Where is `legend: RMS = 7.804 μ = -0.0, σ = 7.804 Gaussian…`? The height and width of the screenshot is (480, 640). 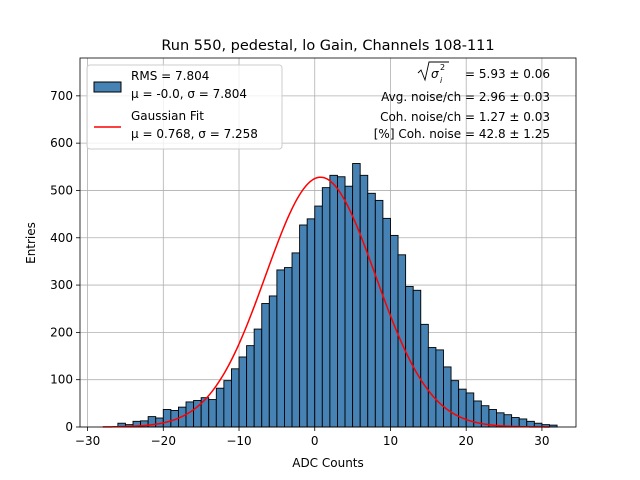
legend: RMS = 7.804 μ = -0.0, σ = 7.804 Gaussian… is located at coordinates (184, 107).